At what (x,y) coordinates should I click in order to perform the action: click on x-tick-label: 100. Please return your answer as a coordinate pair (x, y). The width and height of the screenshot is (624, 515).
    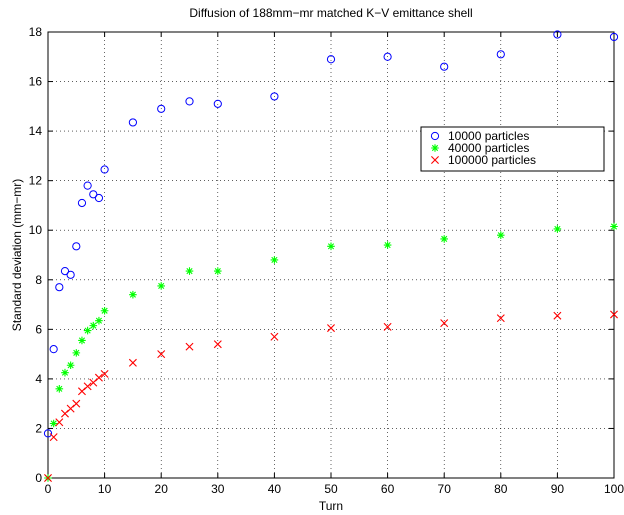
    Looking at the image, I should click on (614, 489).